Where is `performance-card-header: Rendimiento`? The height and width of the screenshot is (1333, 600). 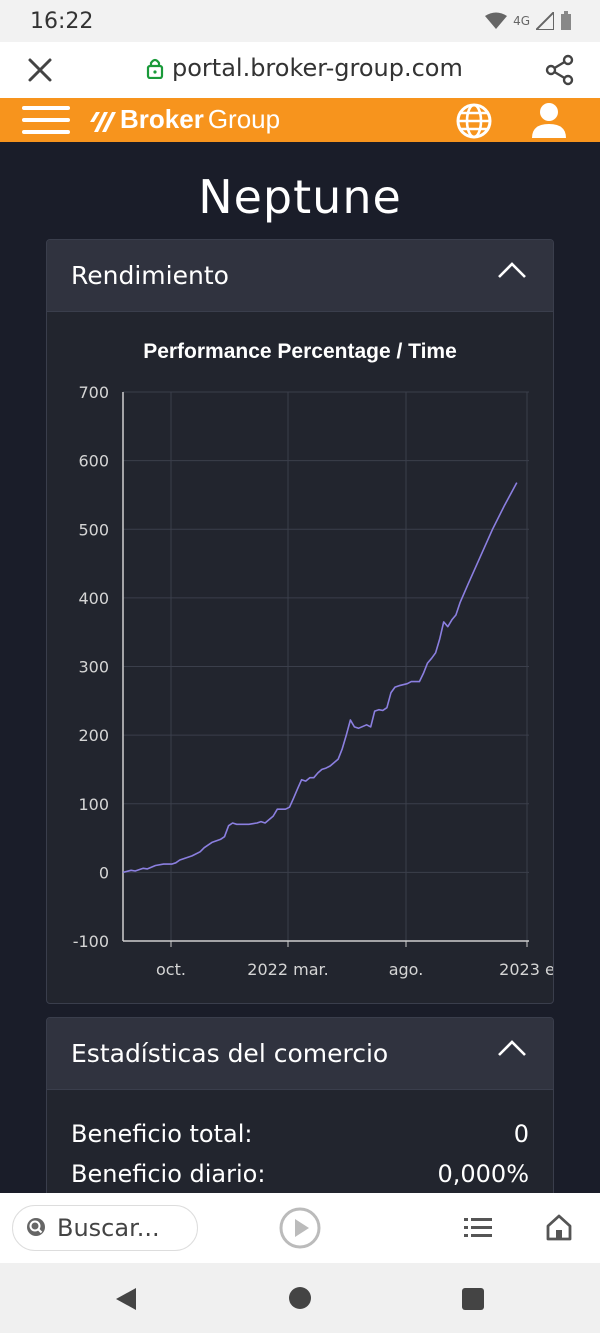
performance-card-header: Rendimiento is located at coordinates (300, 276).